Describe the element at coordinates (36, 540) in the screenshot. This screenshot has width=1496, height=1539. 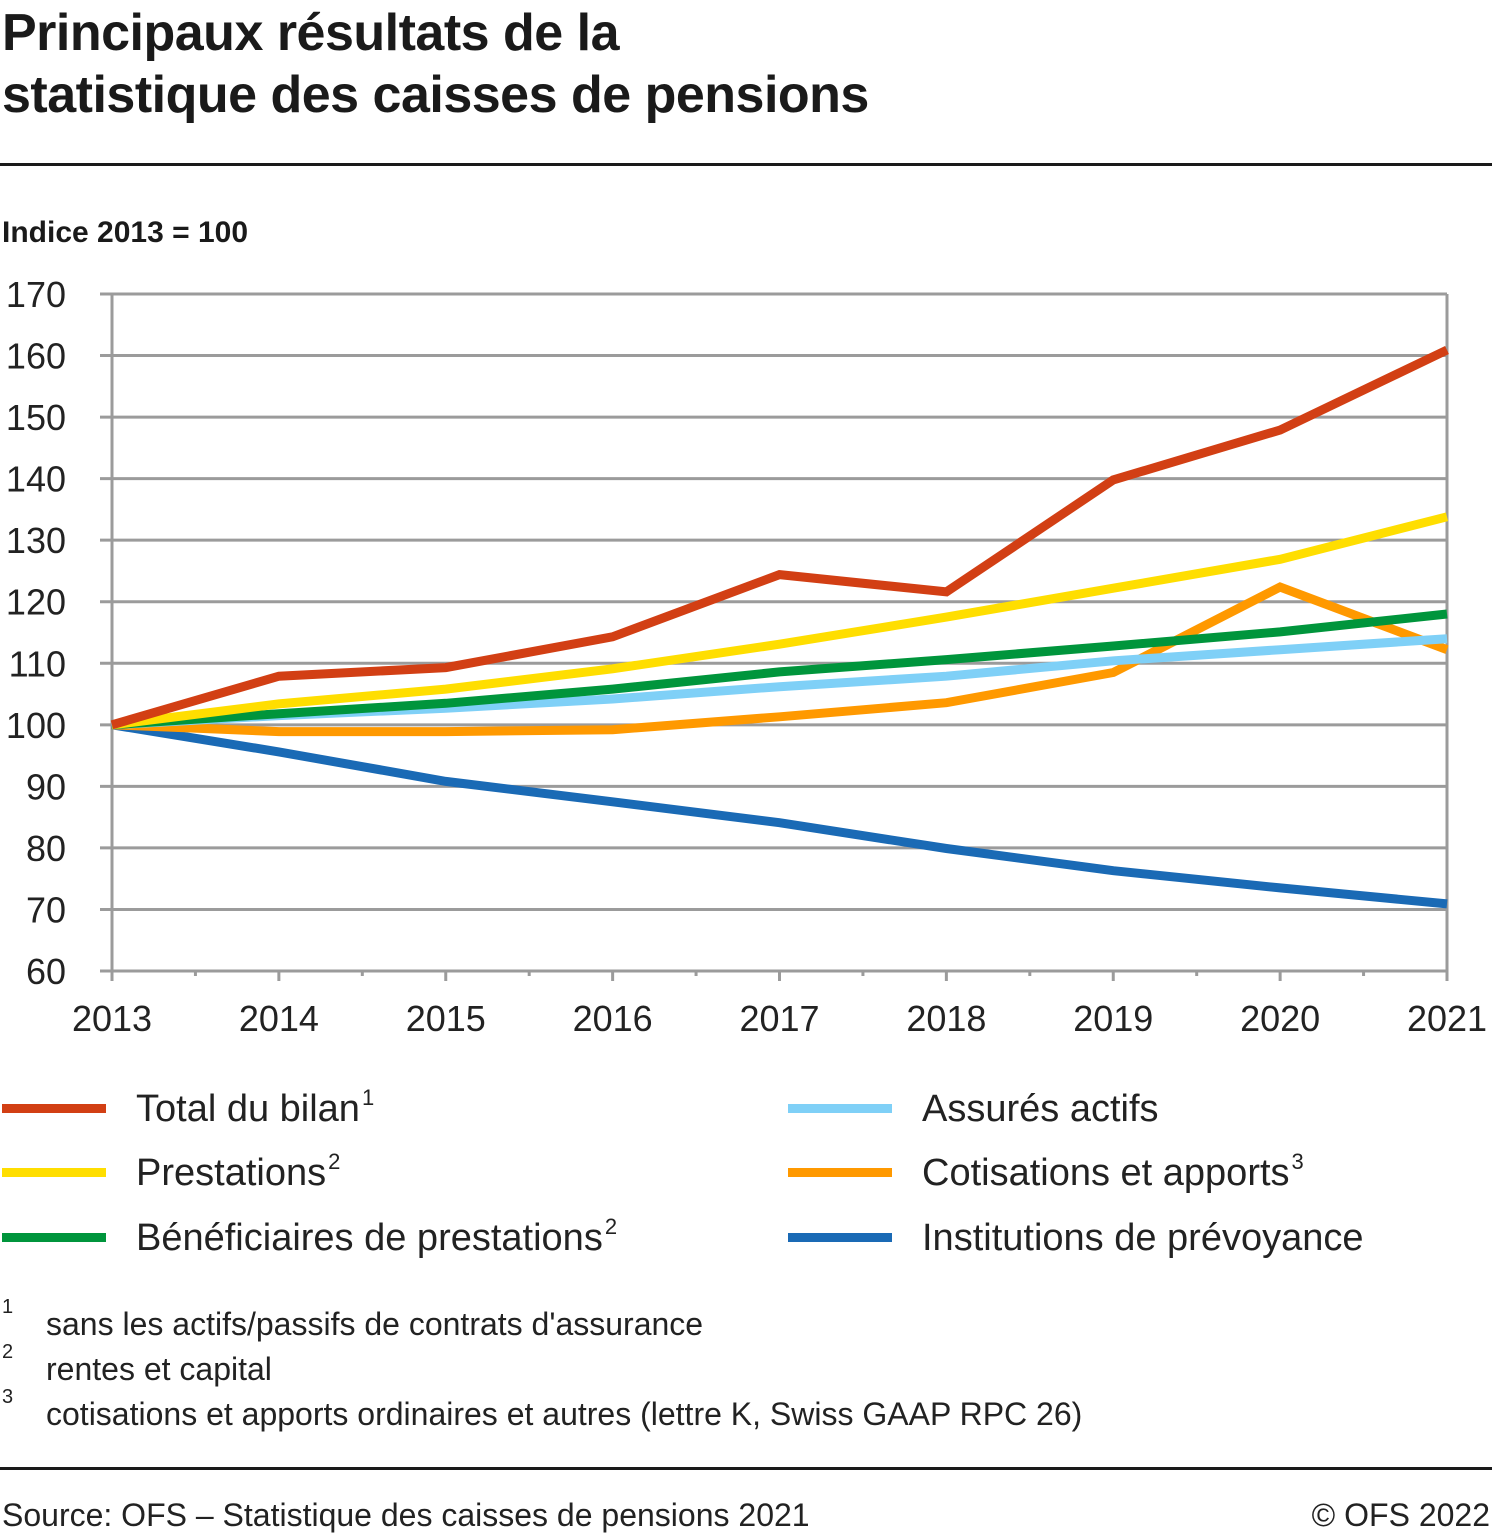
I see `y-tick-label: 130` at that location.